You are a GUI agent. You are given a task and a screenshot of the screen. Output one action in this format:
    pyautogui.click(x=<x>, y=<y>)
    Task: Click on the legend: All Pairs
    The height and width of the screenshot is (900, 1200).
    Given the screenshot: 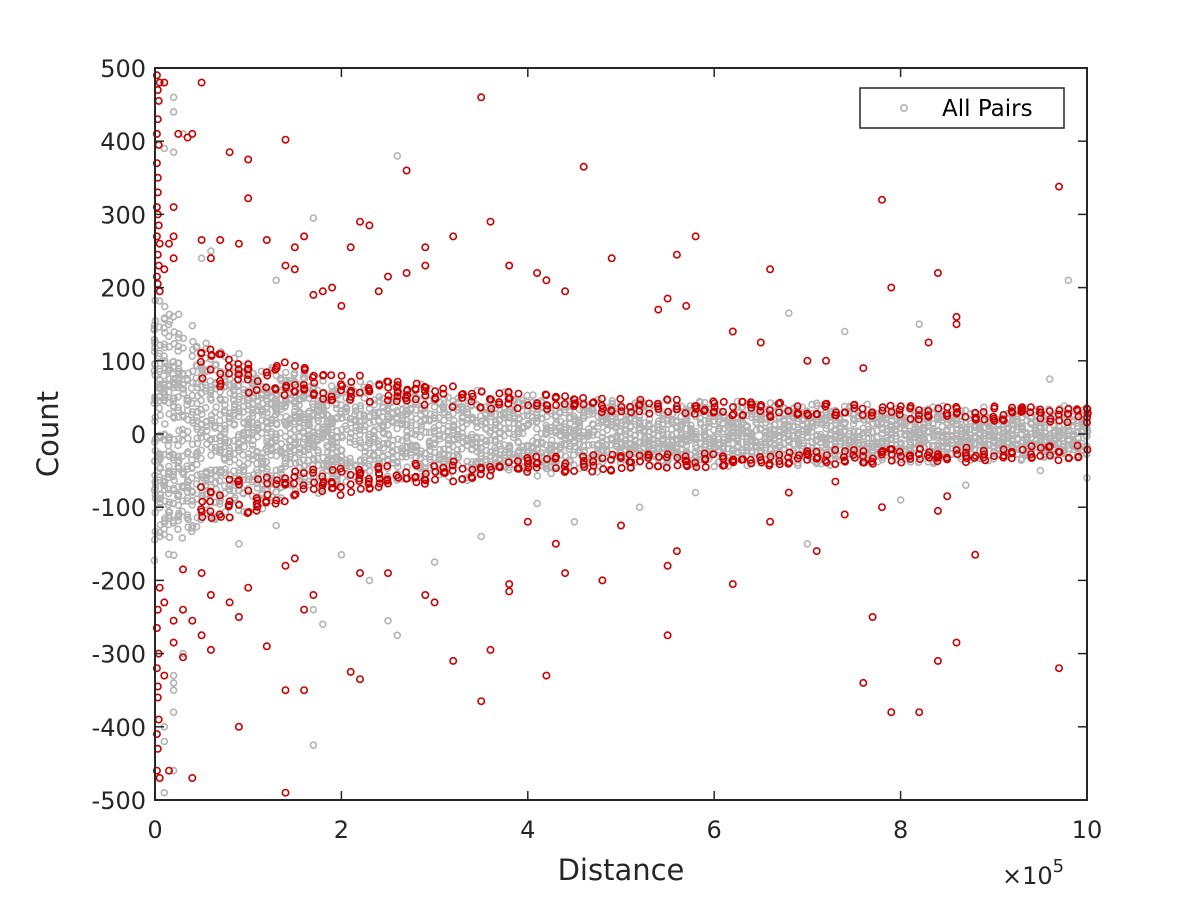 What is the action you would take?
    pyautogui.click(x=962, y=108)
    